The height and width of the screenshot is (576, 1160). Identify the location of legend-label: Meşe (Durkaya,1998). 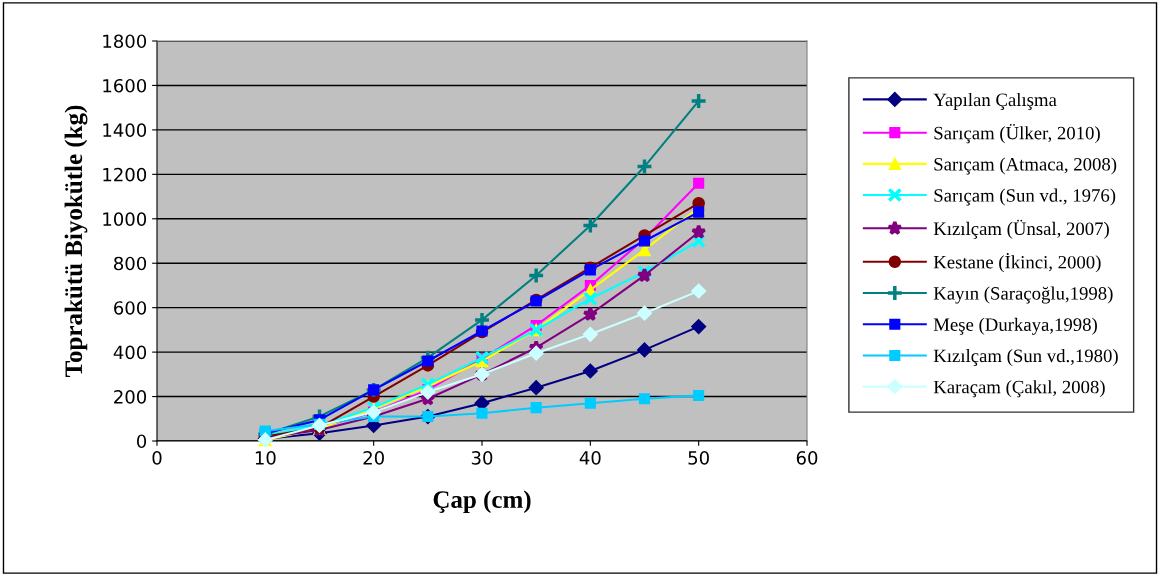
(1015, 326).